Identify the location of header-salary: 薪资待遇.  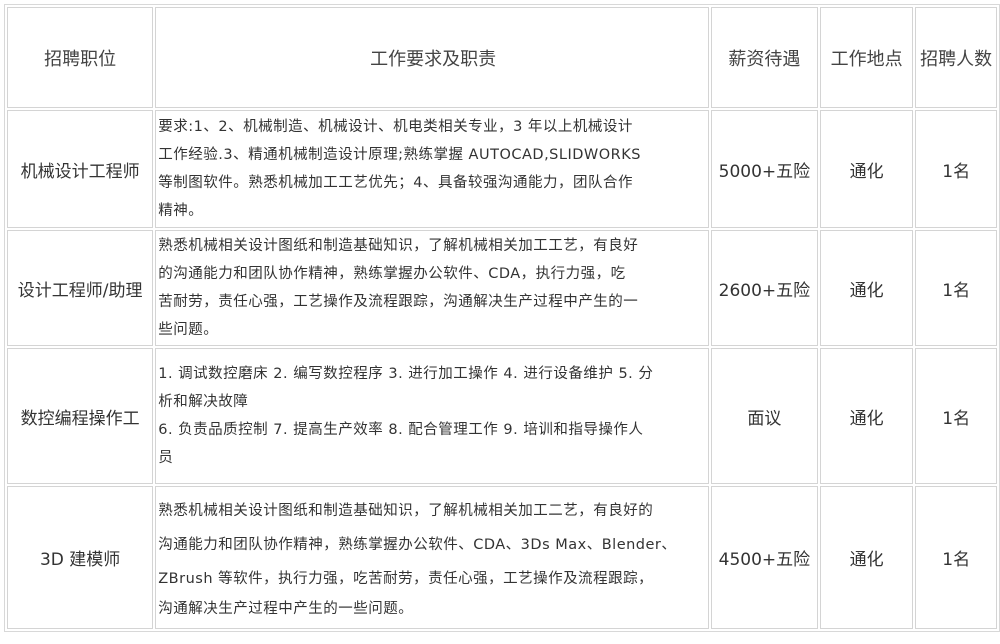
(764, 57).